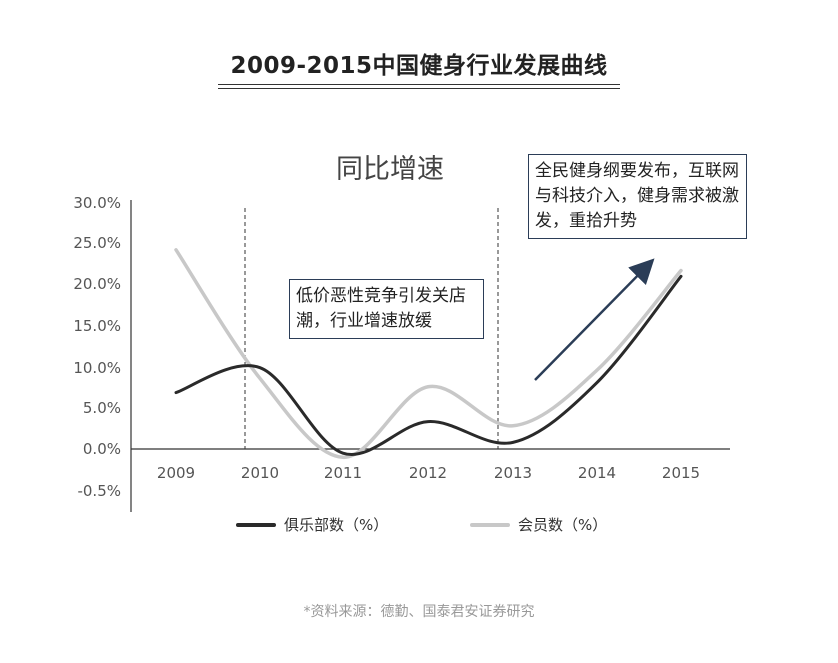 This screenshot has width=838, height=663. Describe the element at coordinates (390, 169) in the screenshot. I see `chart-title: 同比增速` at that location.